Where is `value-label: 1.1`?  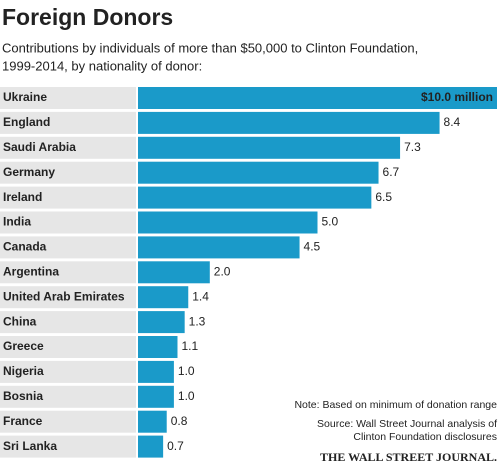 value-label: 1.1 is located at coordinates (189, 346).